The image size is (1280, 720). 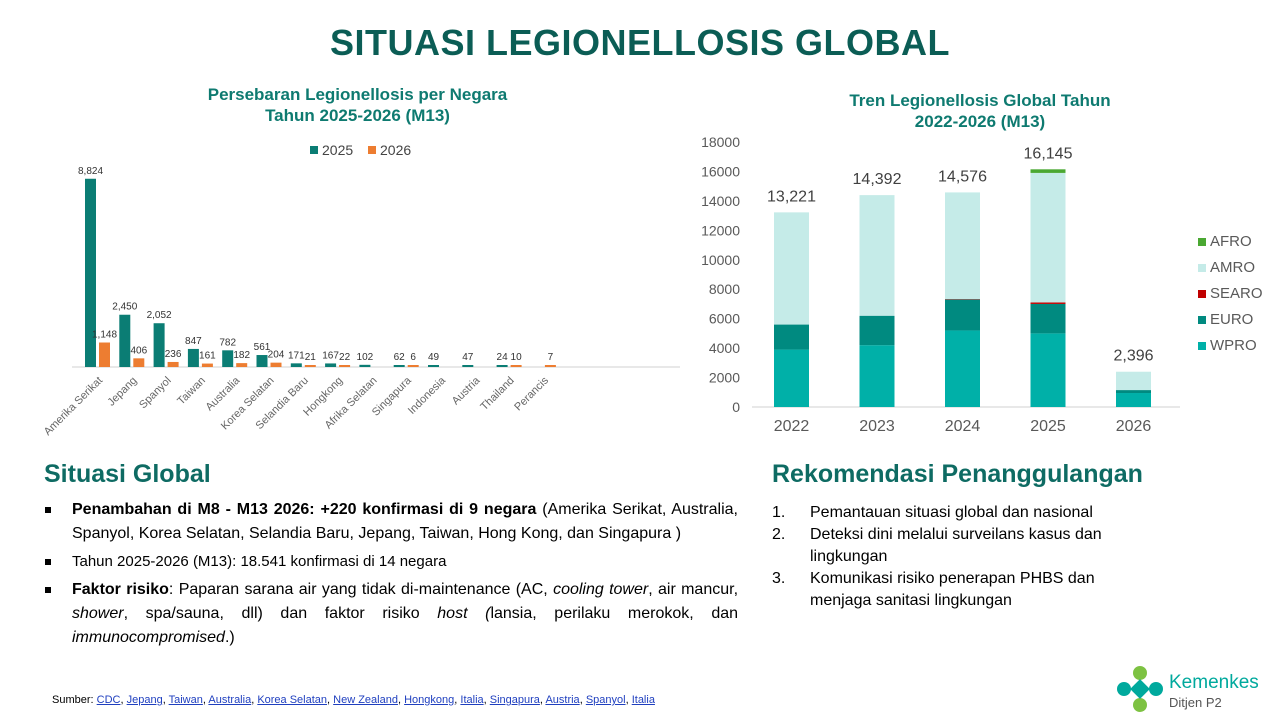 I want to click on source-link: New Zealand, so click(x=365, y=700).